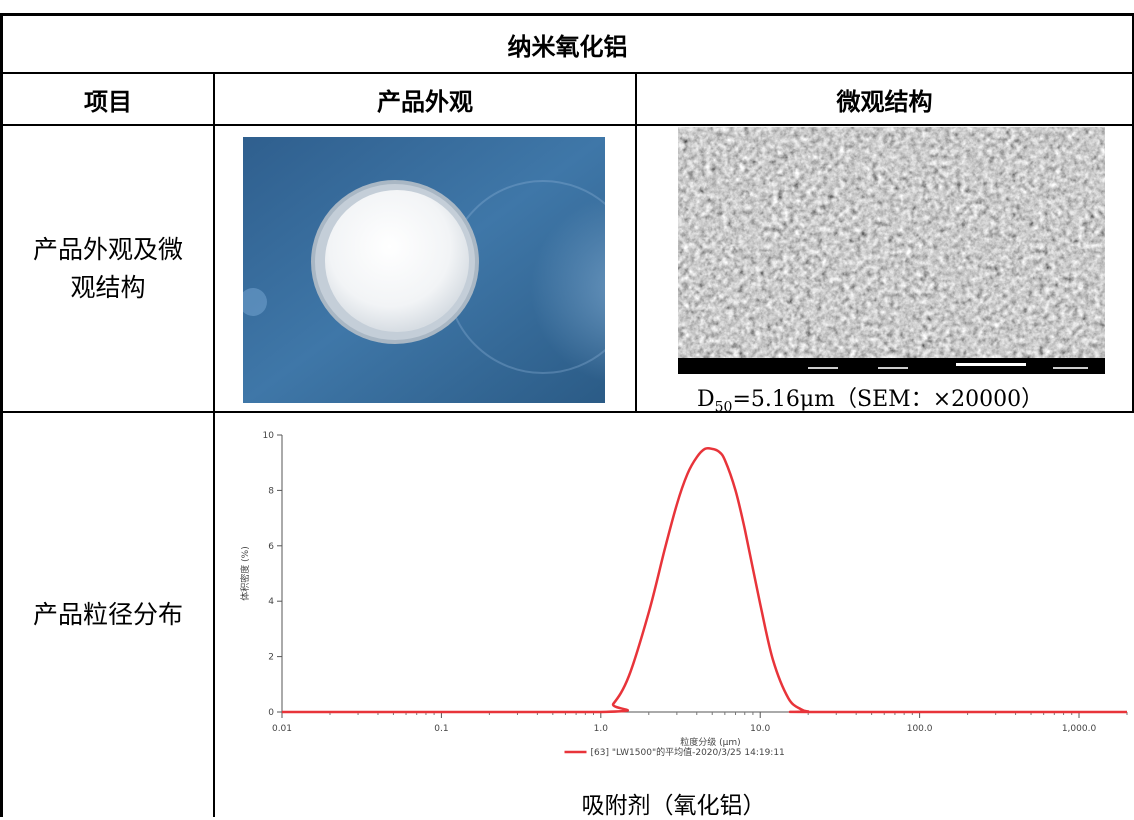  What do you see at coordinates (441, 729) in the screenshot?
I see `x-tick-label: 0.1` at bounding box center [441, 729].